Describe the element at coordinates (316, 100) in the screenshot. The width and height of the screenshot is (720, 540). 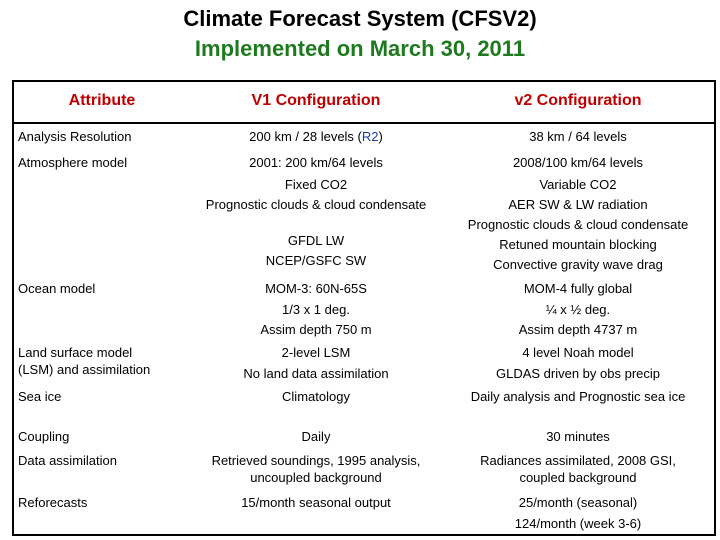
I see `header-v1: V1 Configuration` at that location.